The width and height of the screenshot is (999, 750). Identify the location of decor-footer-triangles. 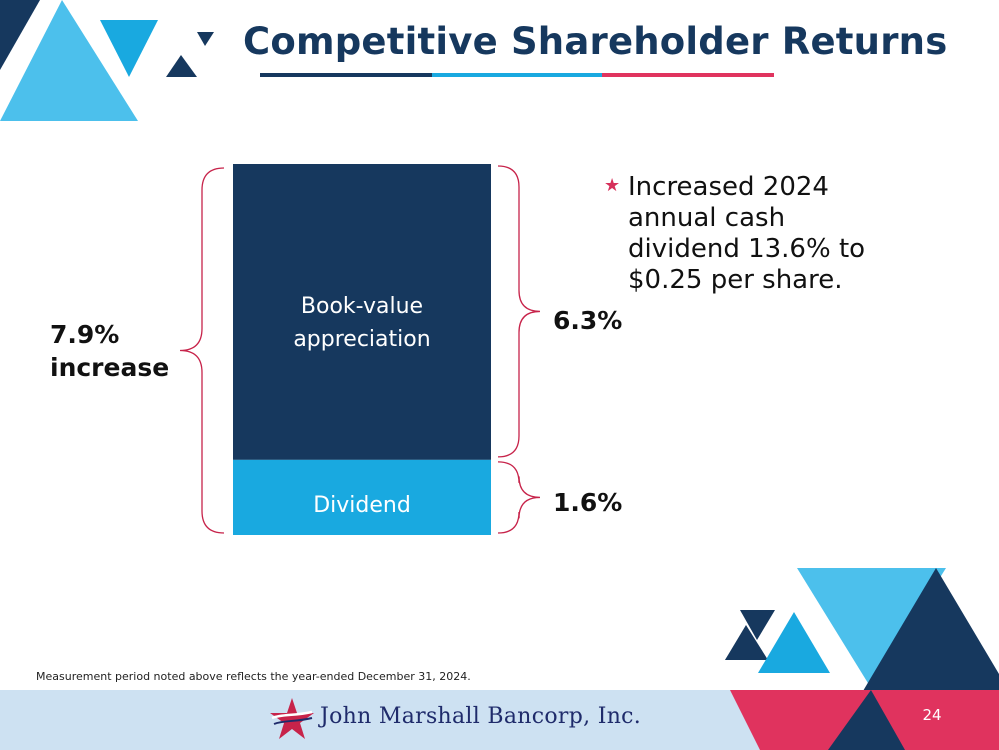
(864, 720).